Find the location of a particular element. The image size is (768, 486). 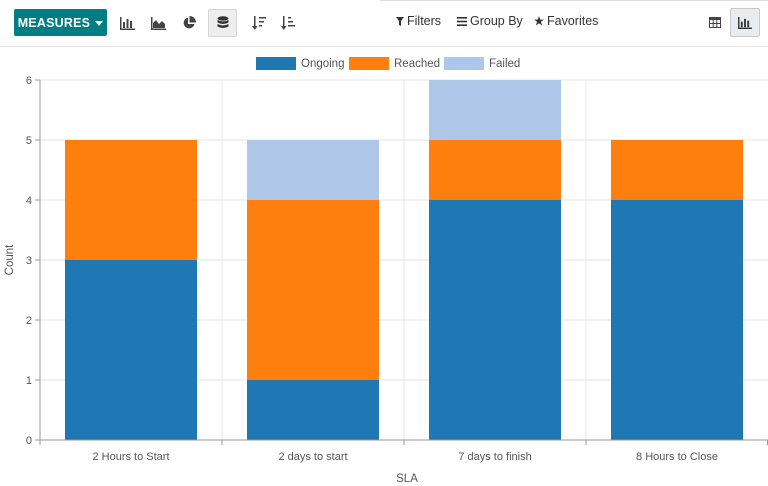

legend-item-failed: Failed is located at coordinates (482, 63).